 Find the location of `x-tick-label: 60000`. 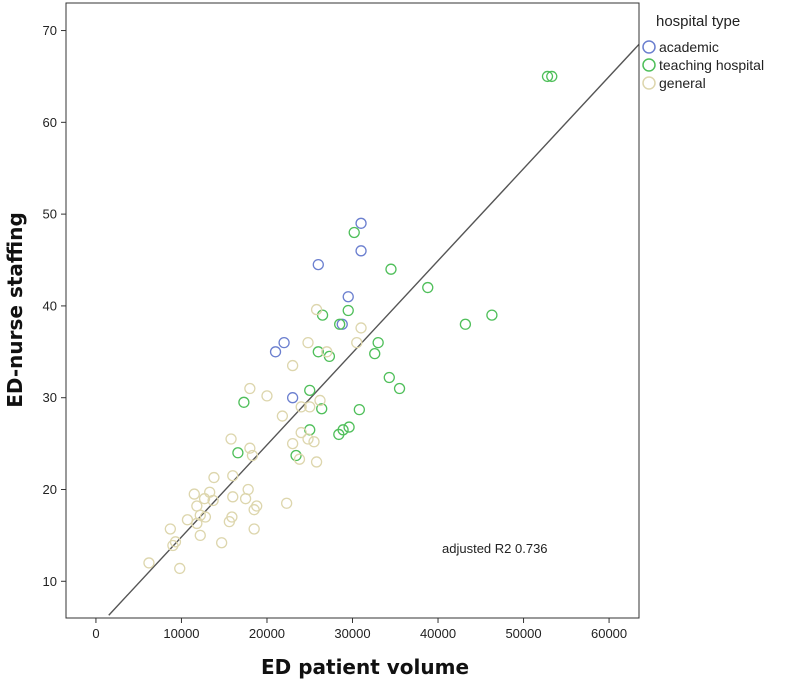

x-tick-label: 60000 is located at coordinates (609, 633).